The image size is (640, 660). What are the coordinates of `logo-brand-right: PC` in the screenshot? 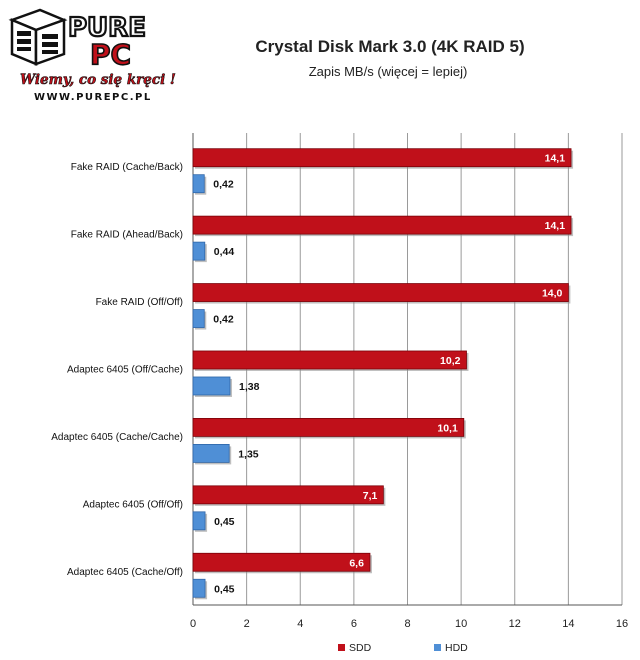 It's located at (110, 54).